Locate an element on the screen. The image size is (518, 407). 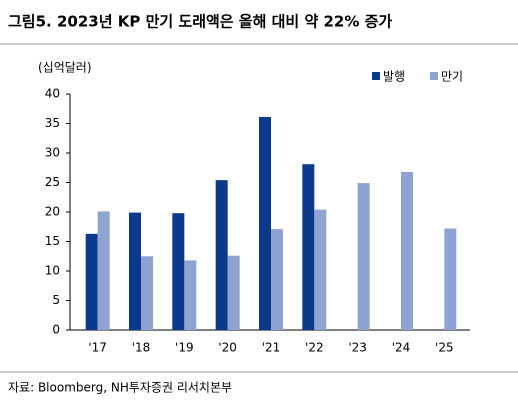
x-tick-label: '17 is located at coordinates (97, 348).